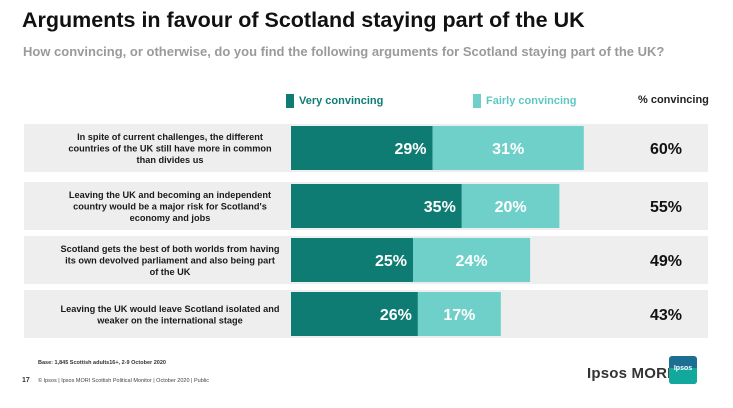  Describe the element at coordinates (396, 315) in the screenshot. I see `data-label-very: 26%` at that location.